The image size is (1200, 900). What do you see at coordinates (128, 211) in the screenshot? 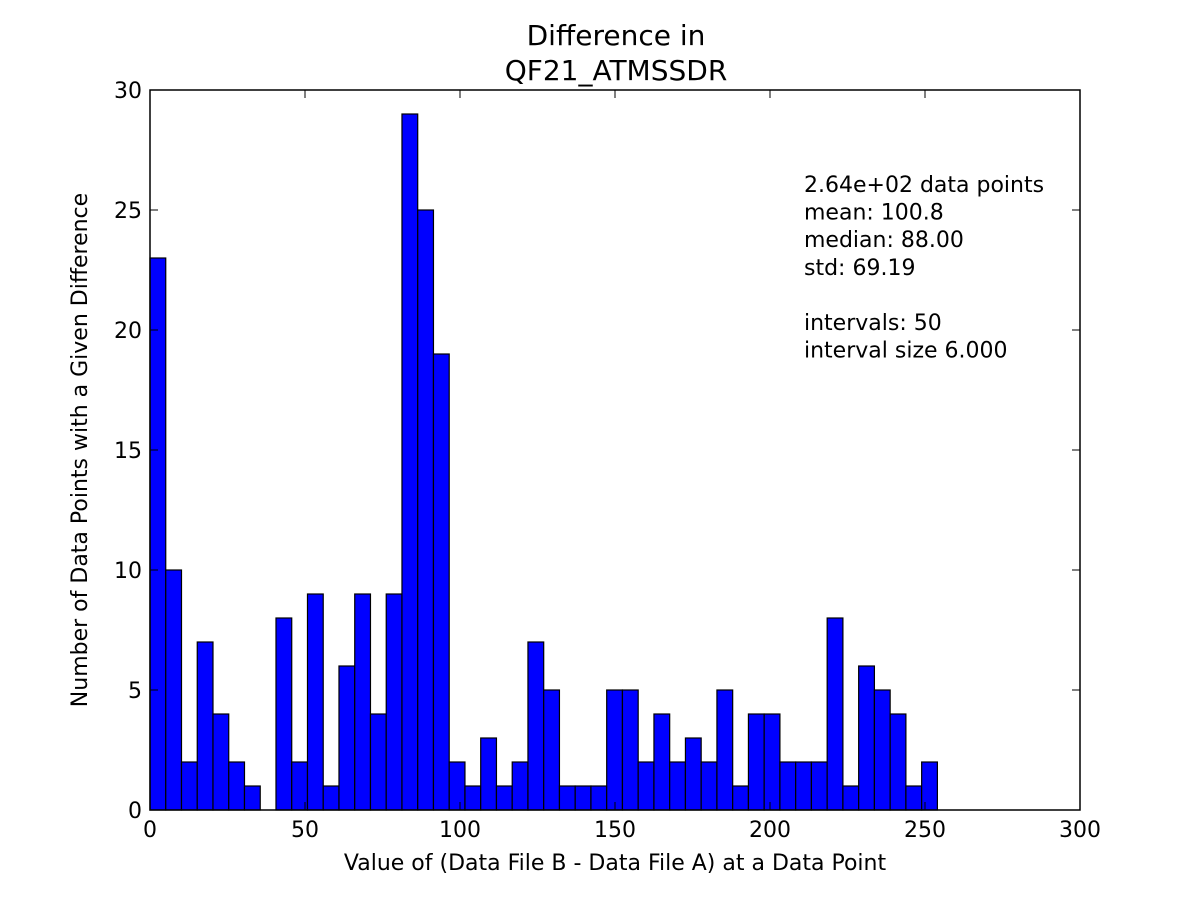
I see `y-tick-label: 25` at bounding box center [128, 211].